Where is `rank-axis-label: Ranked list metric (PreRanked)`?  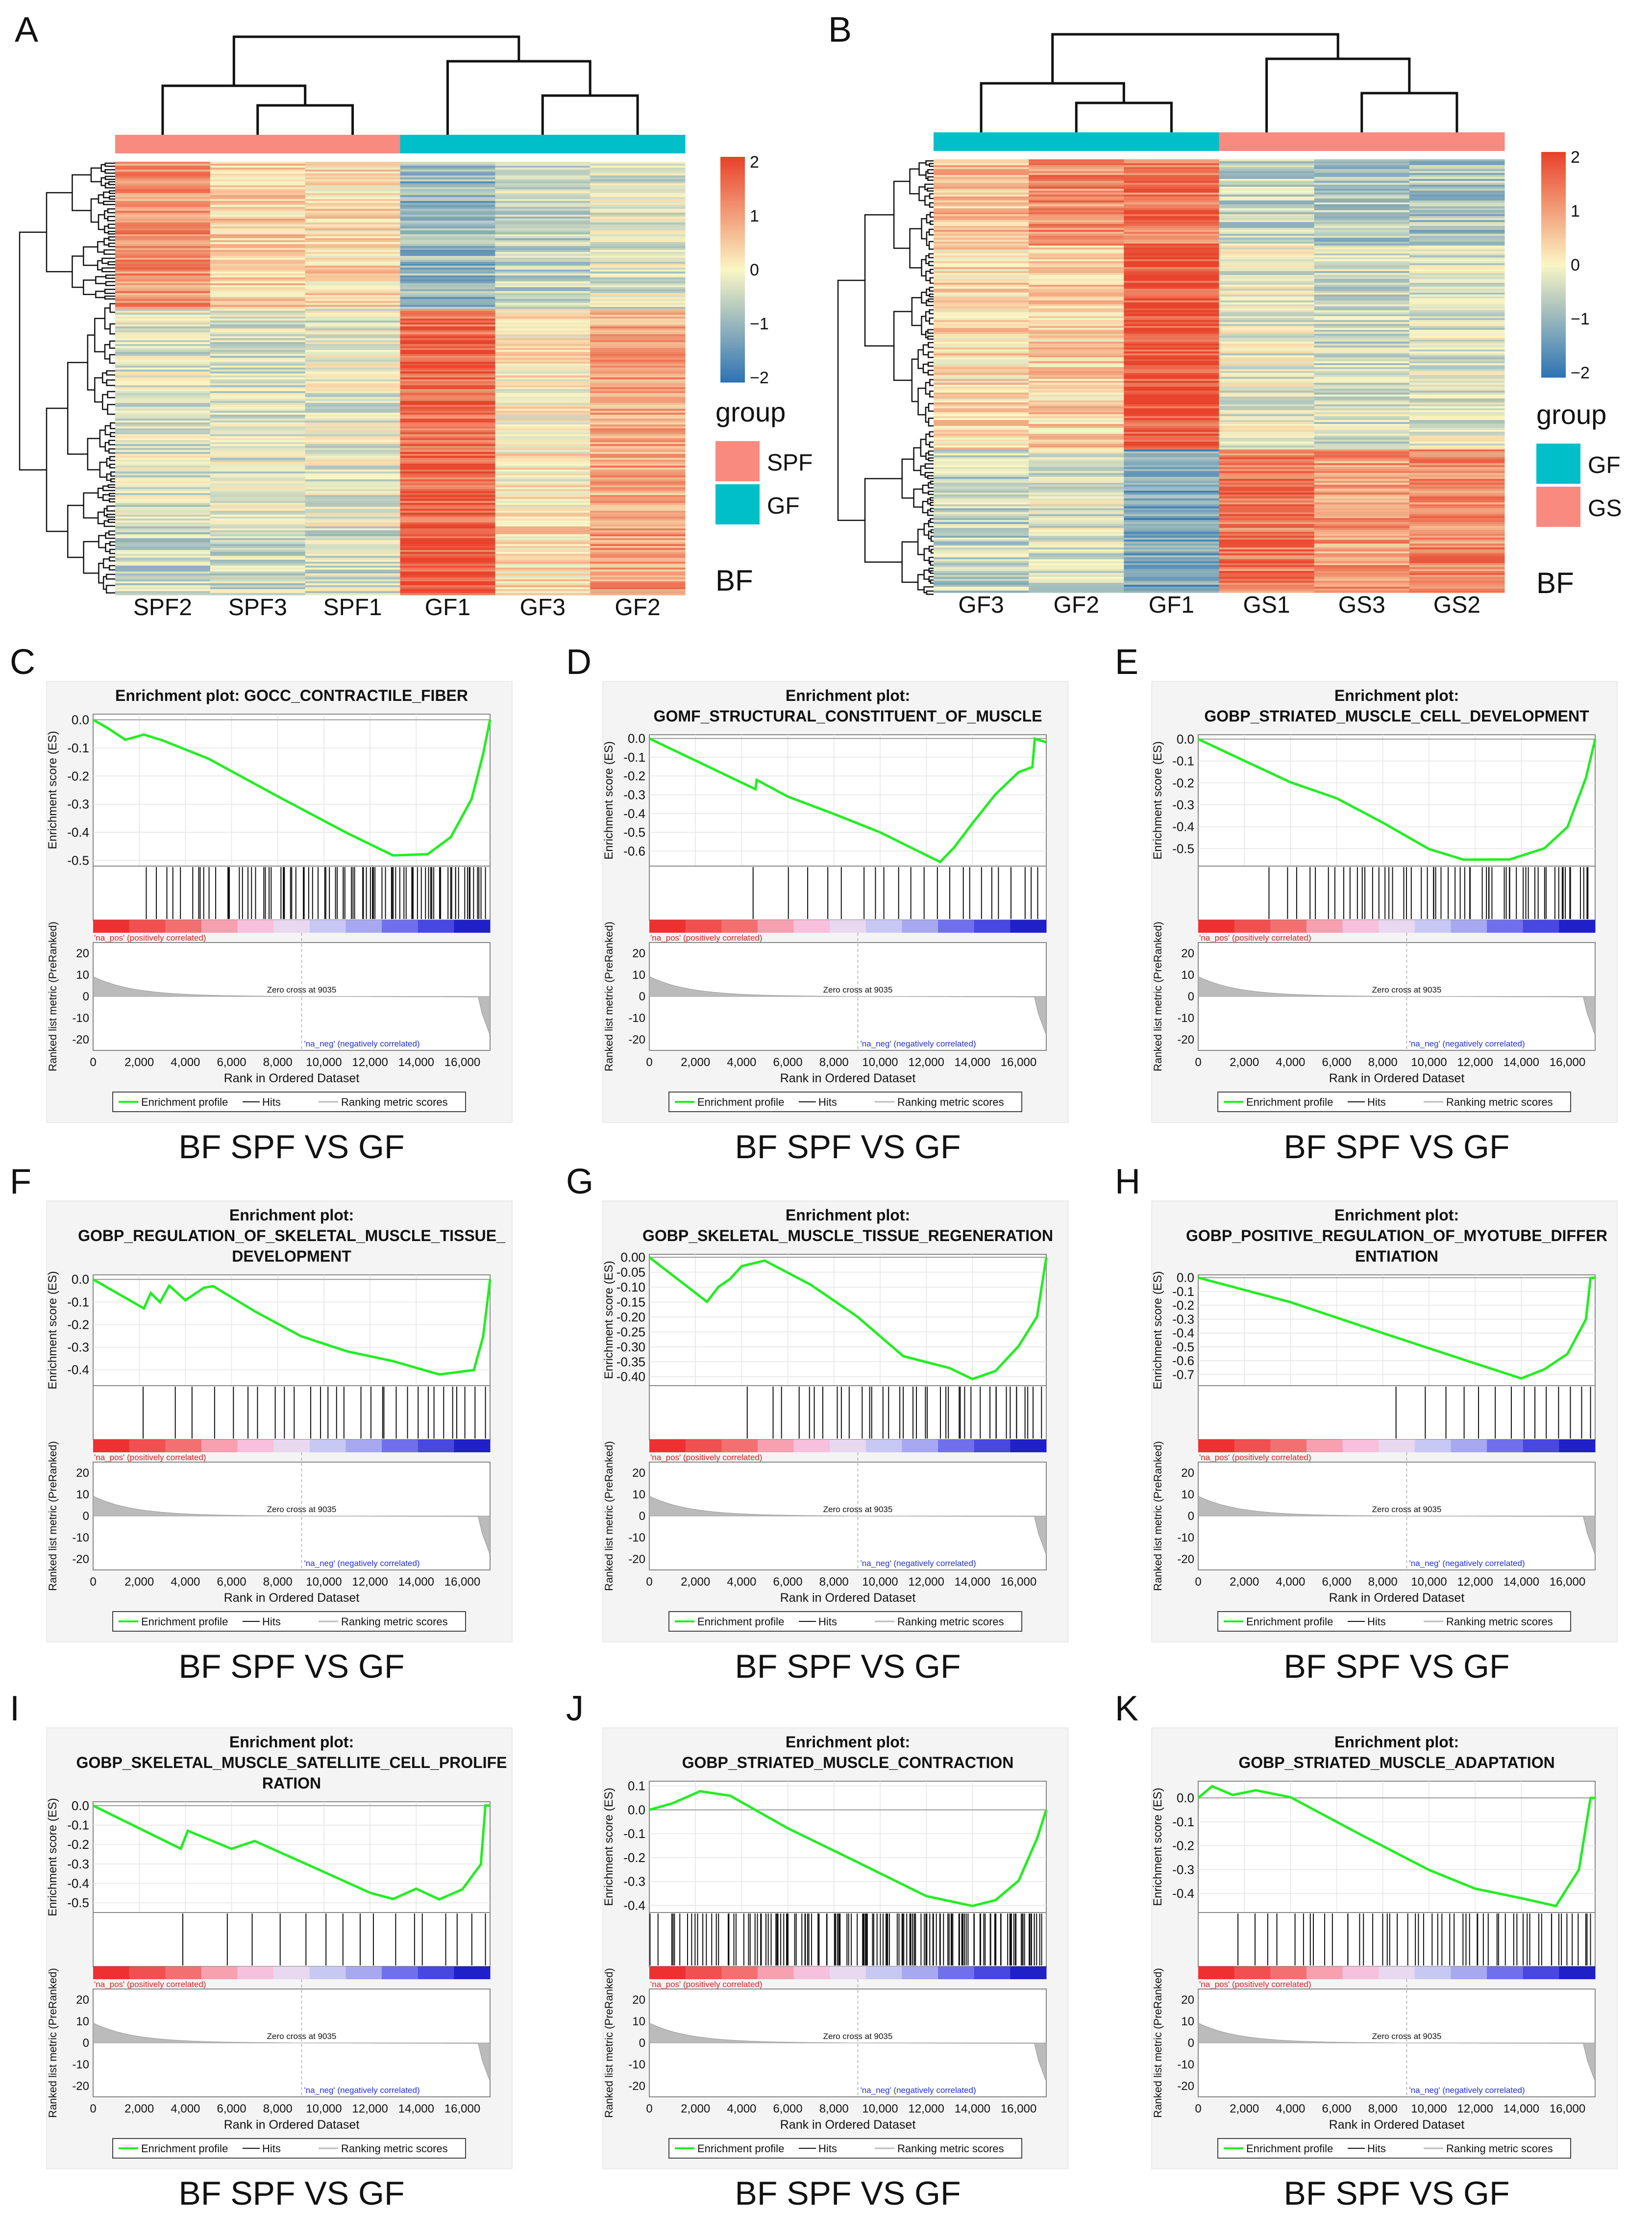 rank-axis-label: Ranked list metric (PreRanked) is located at coordinates (53, 2043).